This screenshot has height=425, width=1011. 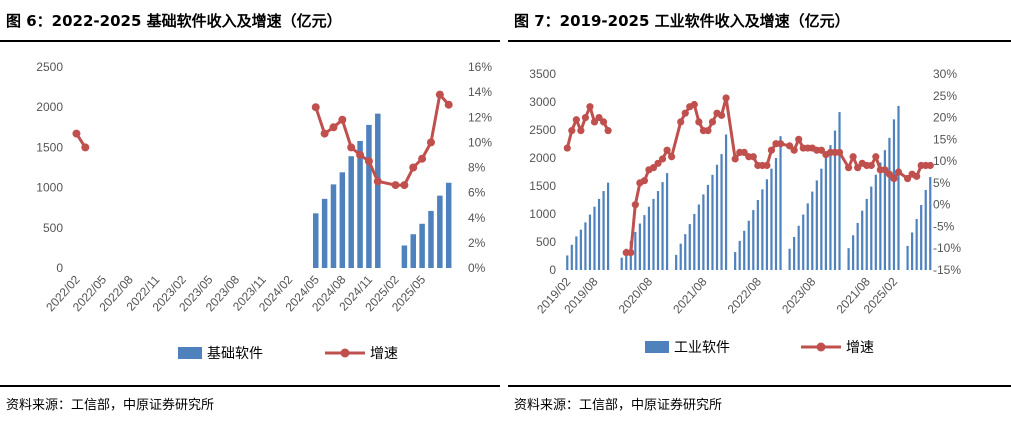 I want to click on y-right-tick-label: 6%, so click(x=477, y=193).